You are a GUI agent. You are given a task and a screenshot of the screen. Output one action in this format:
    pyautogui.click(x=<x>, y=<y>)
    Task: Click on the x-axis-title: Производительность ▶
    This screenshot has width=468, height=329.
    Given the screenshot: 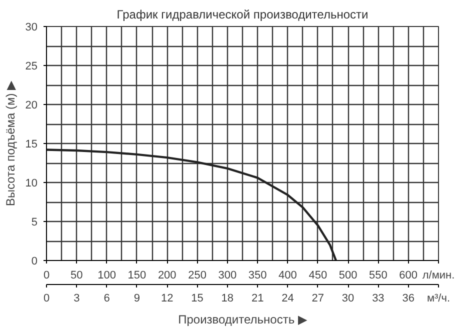 What is the action you would take?
    pyautogui.click(x=243, y=319)
    